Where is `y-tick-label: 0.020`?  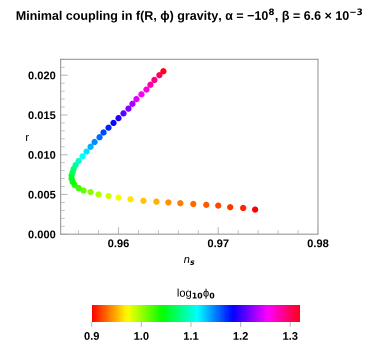
y-tick-label: 0.020 is located at coordinates (42, 76).